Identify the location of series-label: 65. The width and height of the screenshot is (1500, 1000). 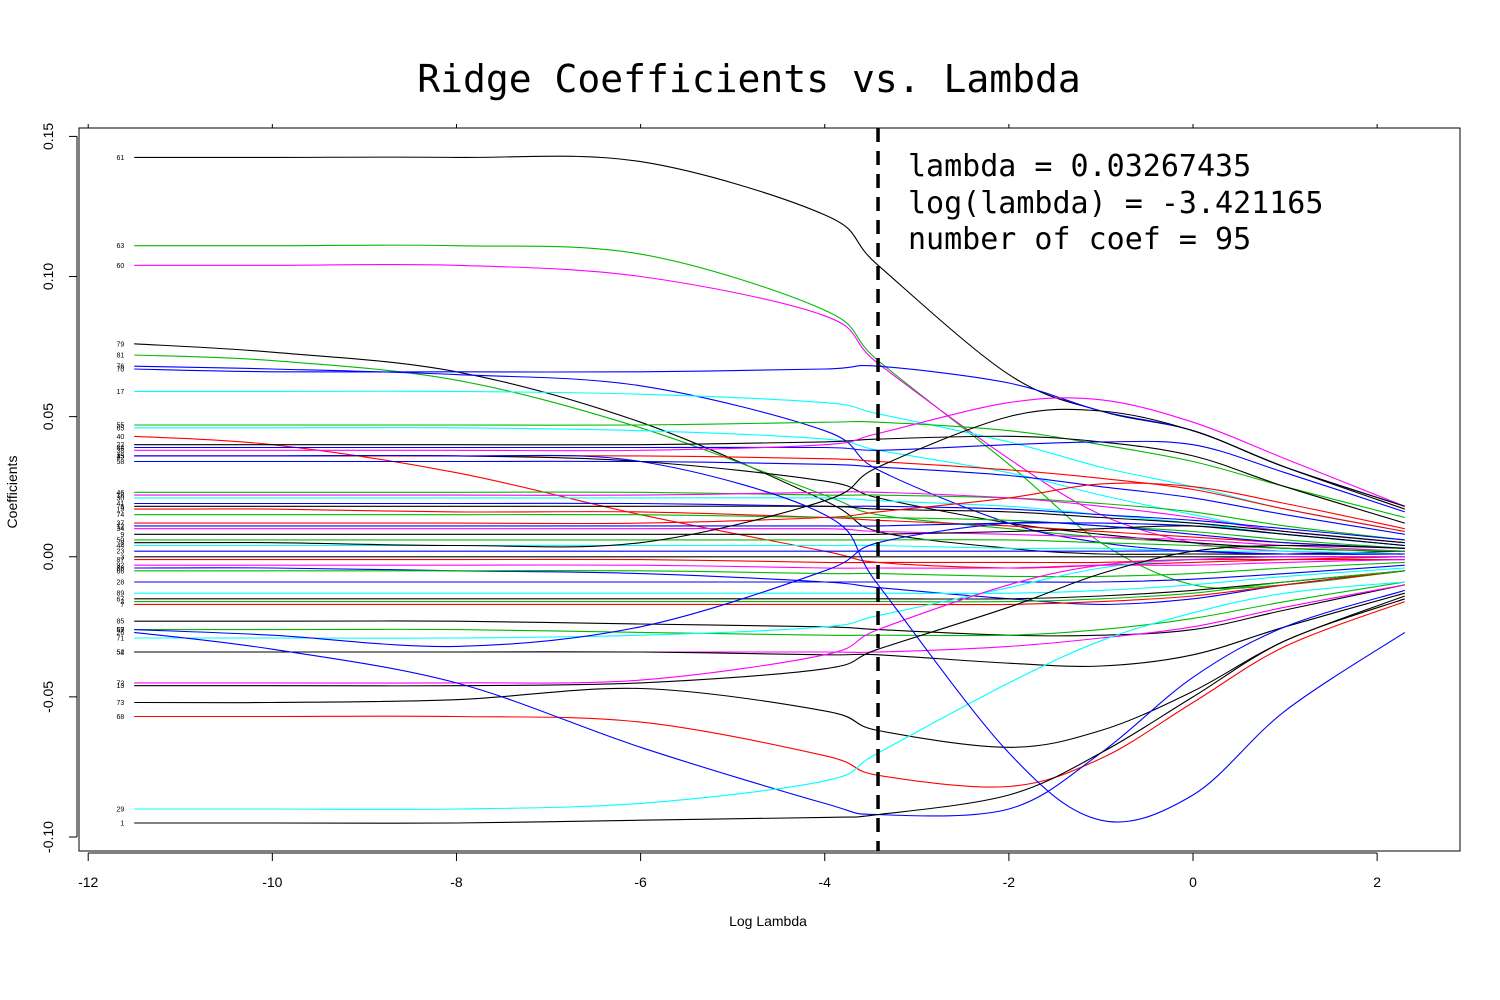
(120, 428).